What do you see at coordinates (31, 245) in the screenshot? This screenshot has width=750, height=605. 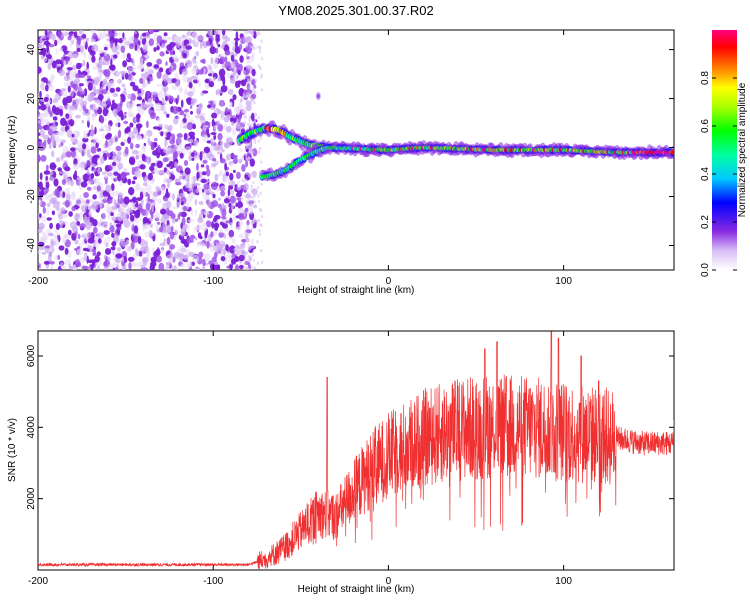 I see `spectrogram-ytick-label: -40` at bounding box center [31, 245].